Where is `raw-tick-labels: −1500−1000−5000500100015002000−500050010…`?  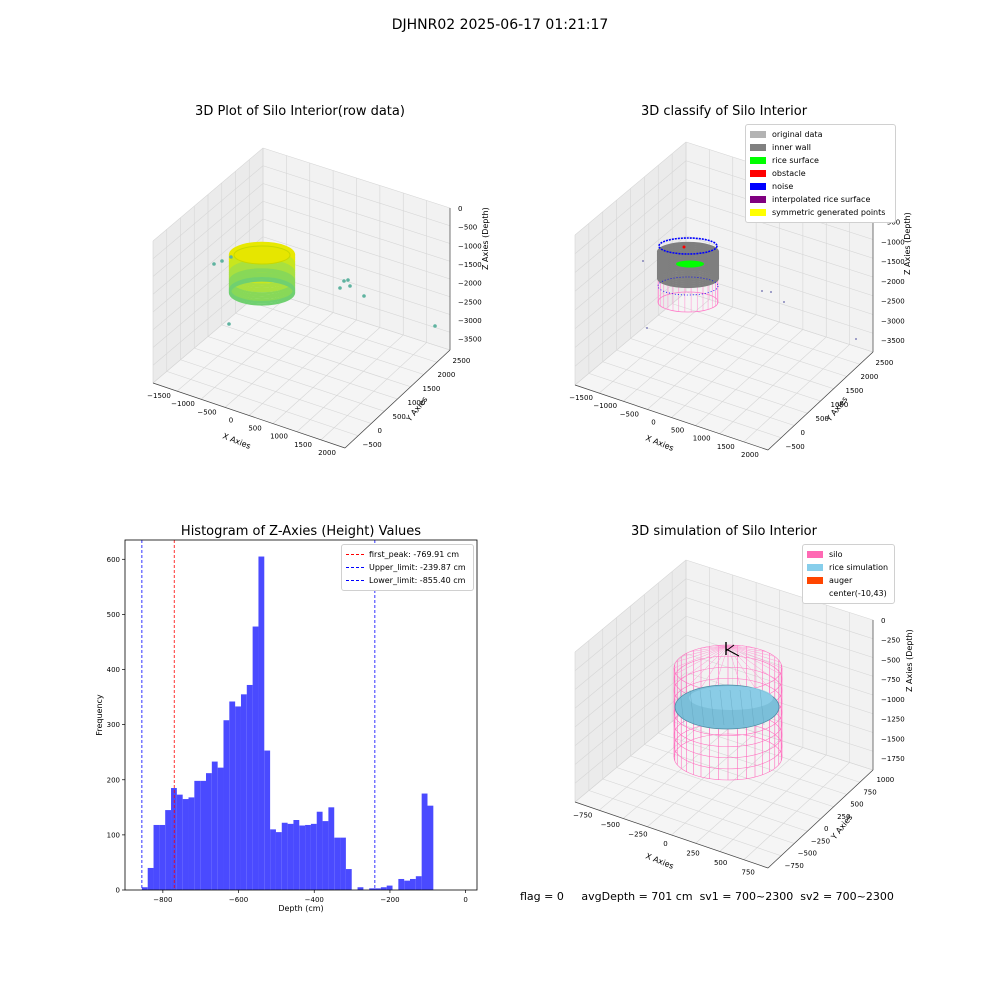 raw-tick-labels: −1500−1000−5000500100015002000−500050010… is located at coordinates (314, 331).